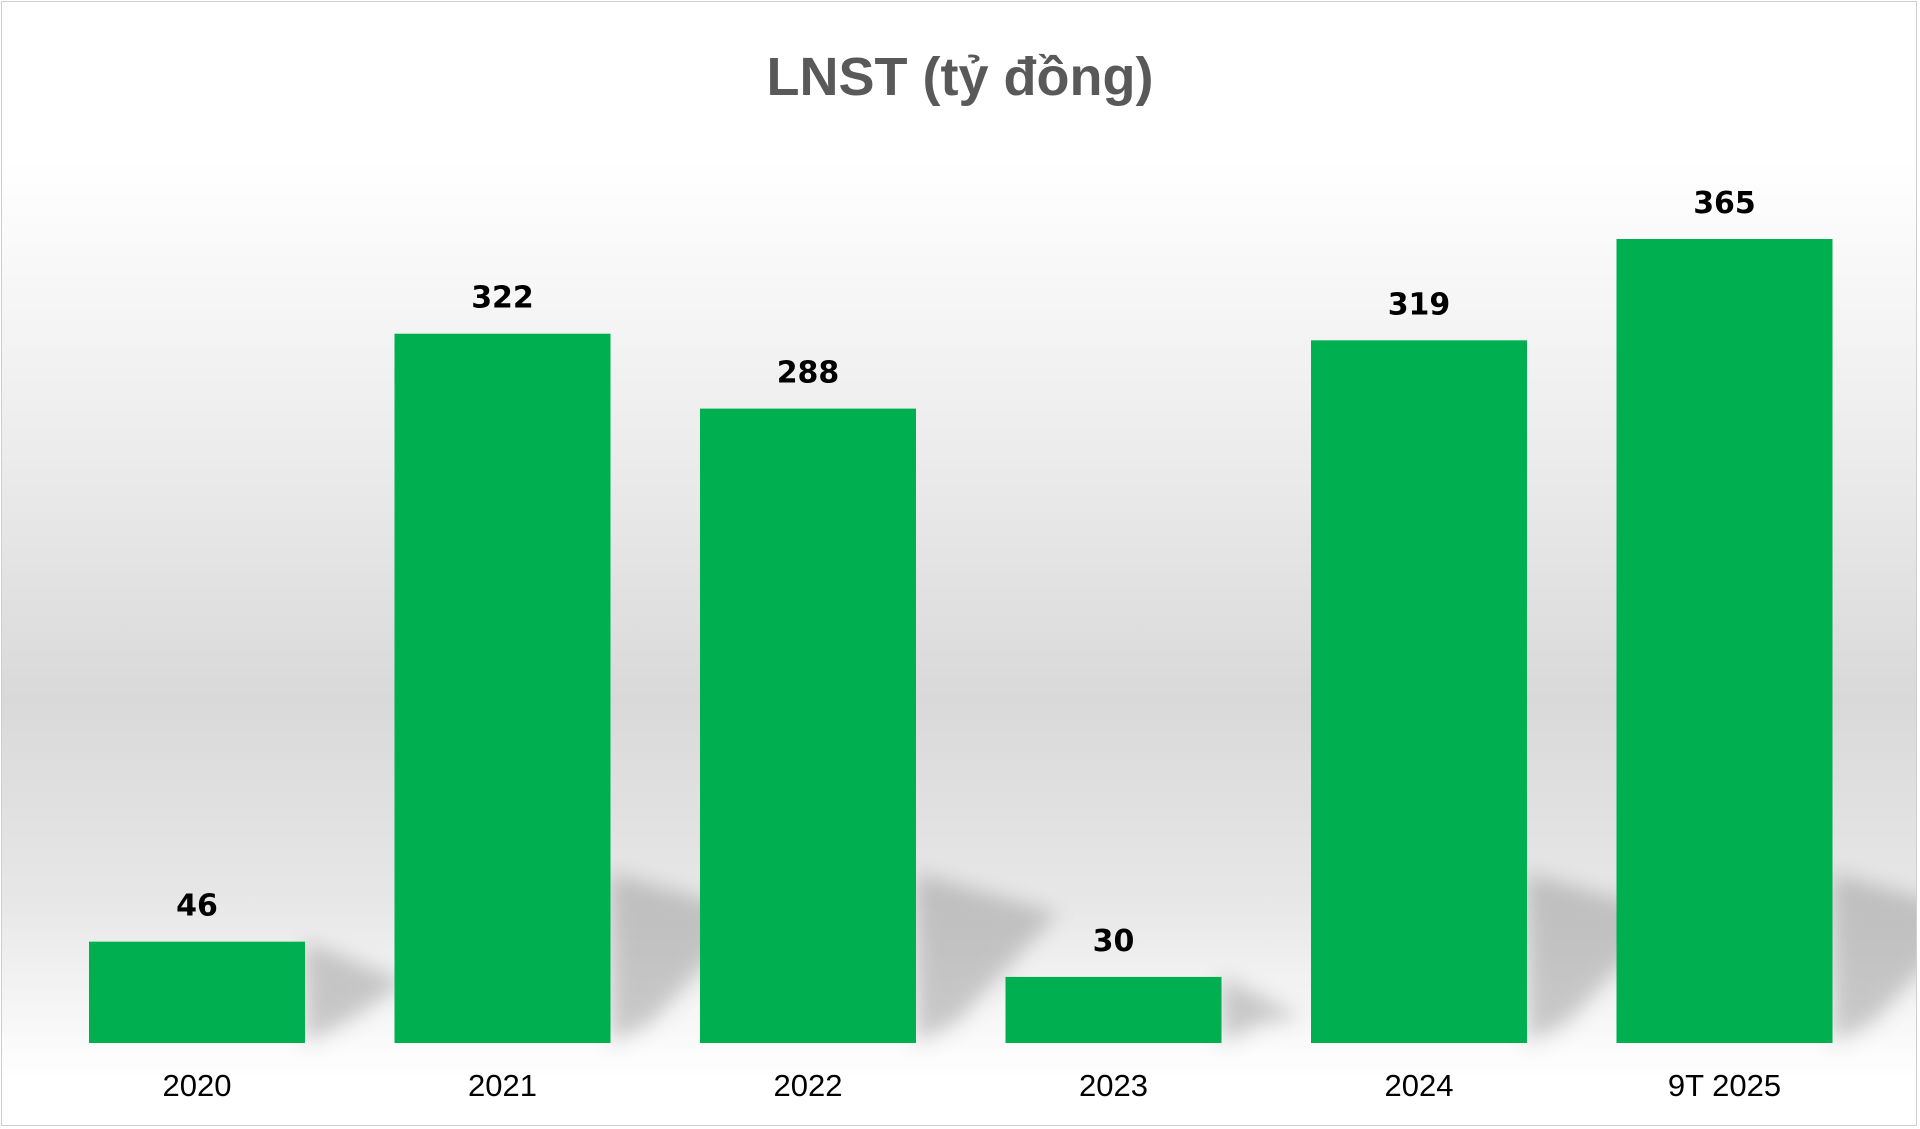 The height and width of the screenshot is (1129, 1920). Describe the element at coordinates (1724, 203) in the screenshot. I see `data-label: 365` at that location.